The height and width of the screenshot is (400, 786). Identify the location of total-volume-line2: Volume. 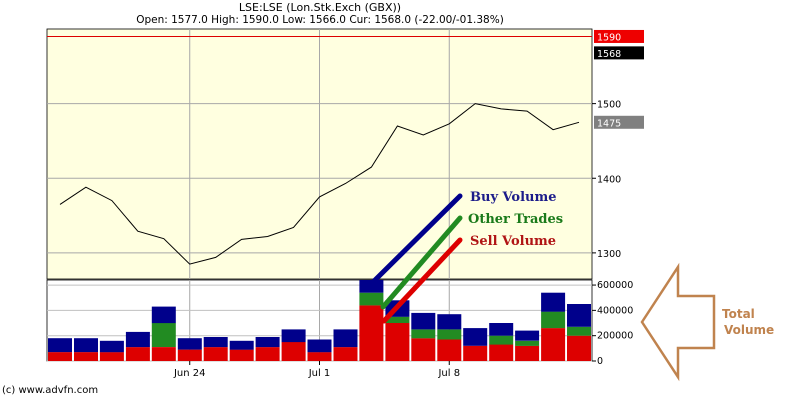
(749, 330).